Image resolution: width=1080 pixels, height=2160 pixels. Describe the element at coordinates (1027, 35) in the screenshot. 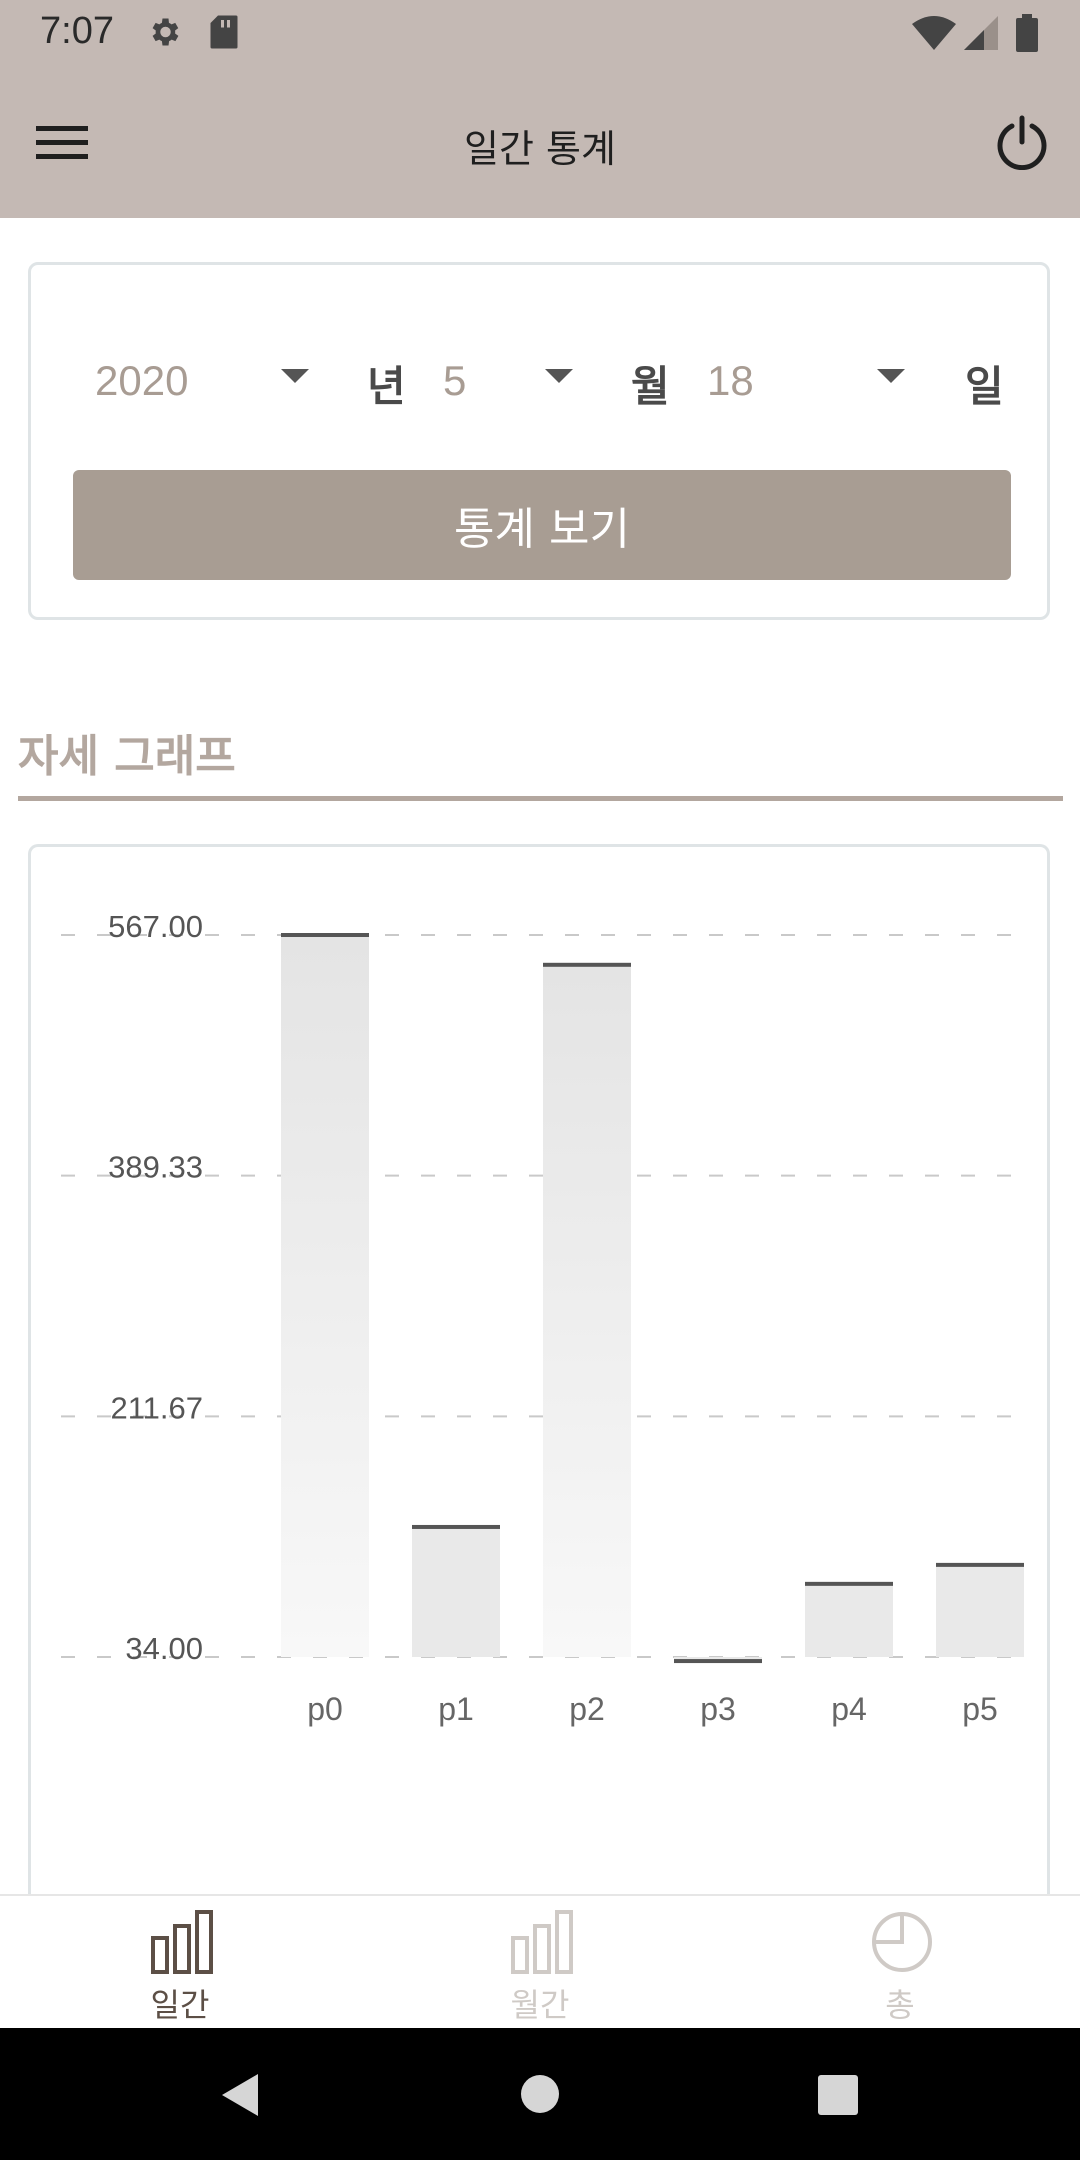

I see `battery-icon` at that location.